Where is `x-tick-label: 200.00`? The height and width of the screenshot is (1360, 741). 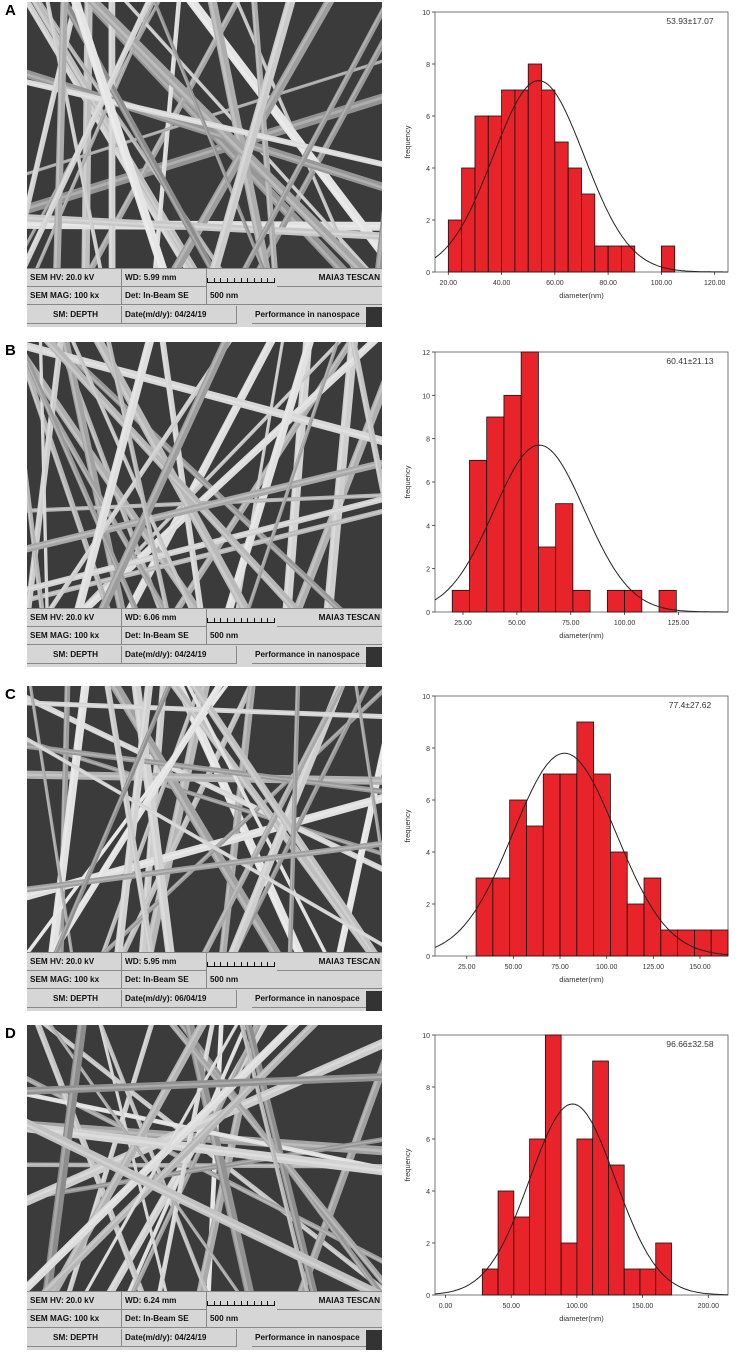
x-tick-label: 200.00 is located at coordinates (709, 1306).